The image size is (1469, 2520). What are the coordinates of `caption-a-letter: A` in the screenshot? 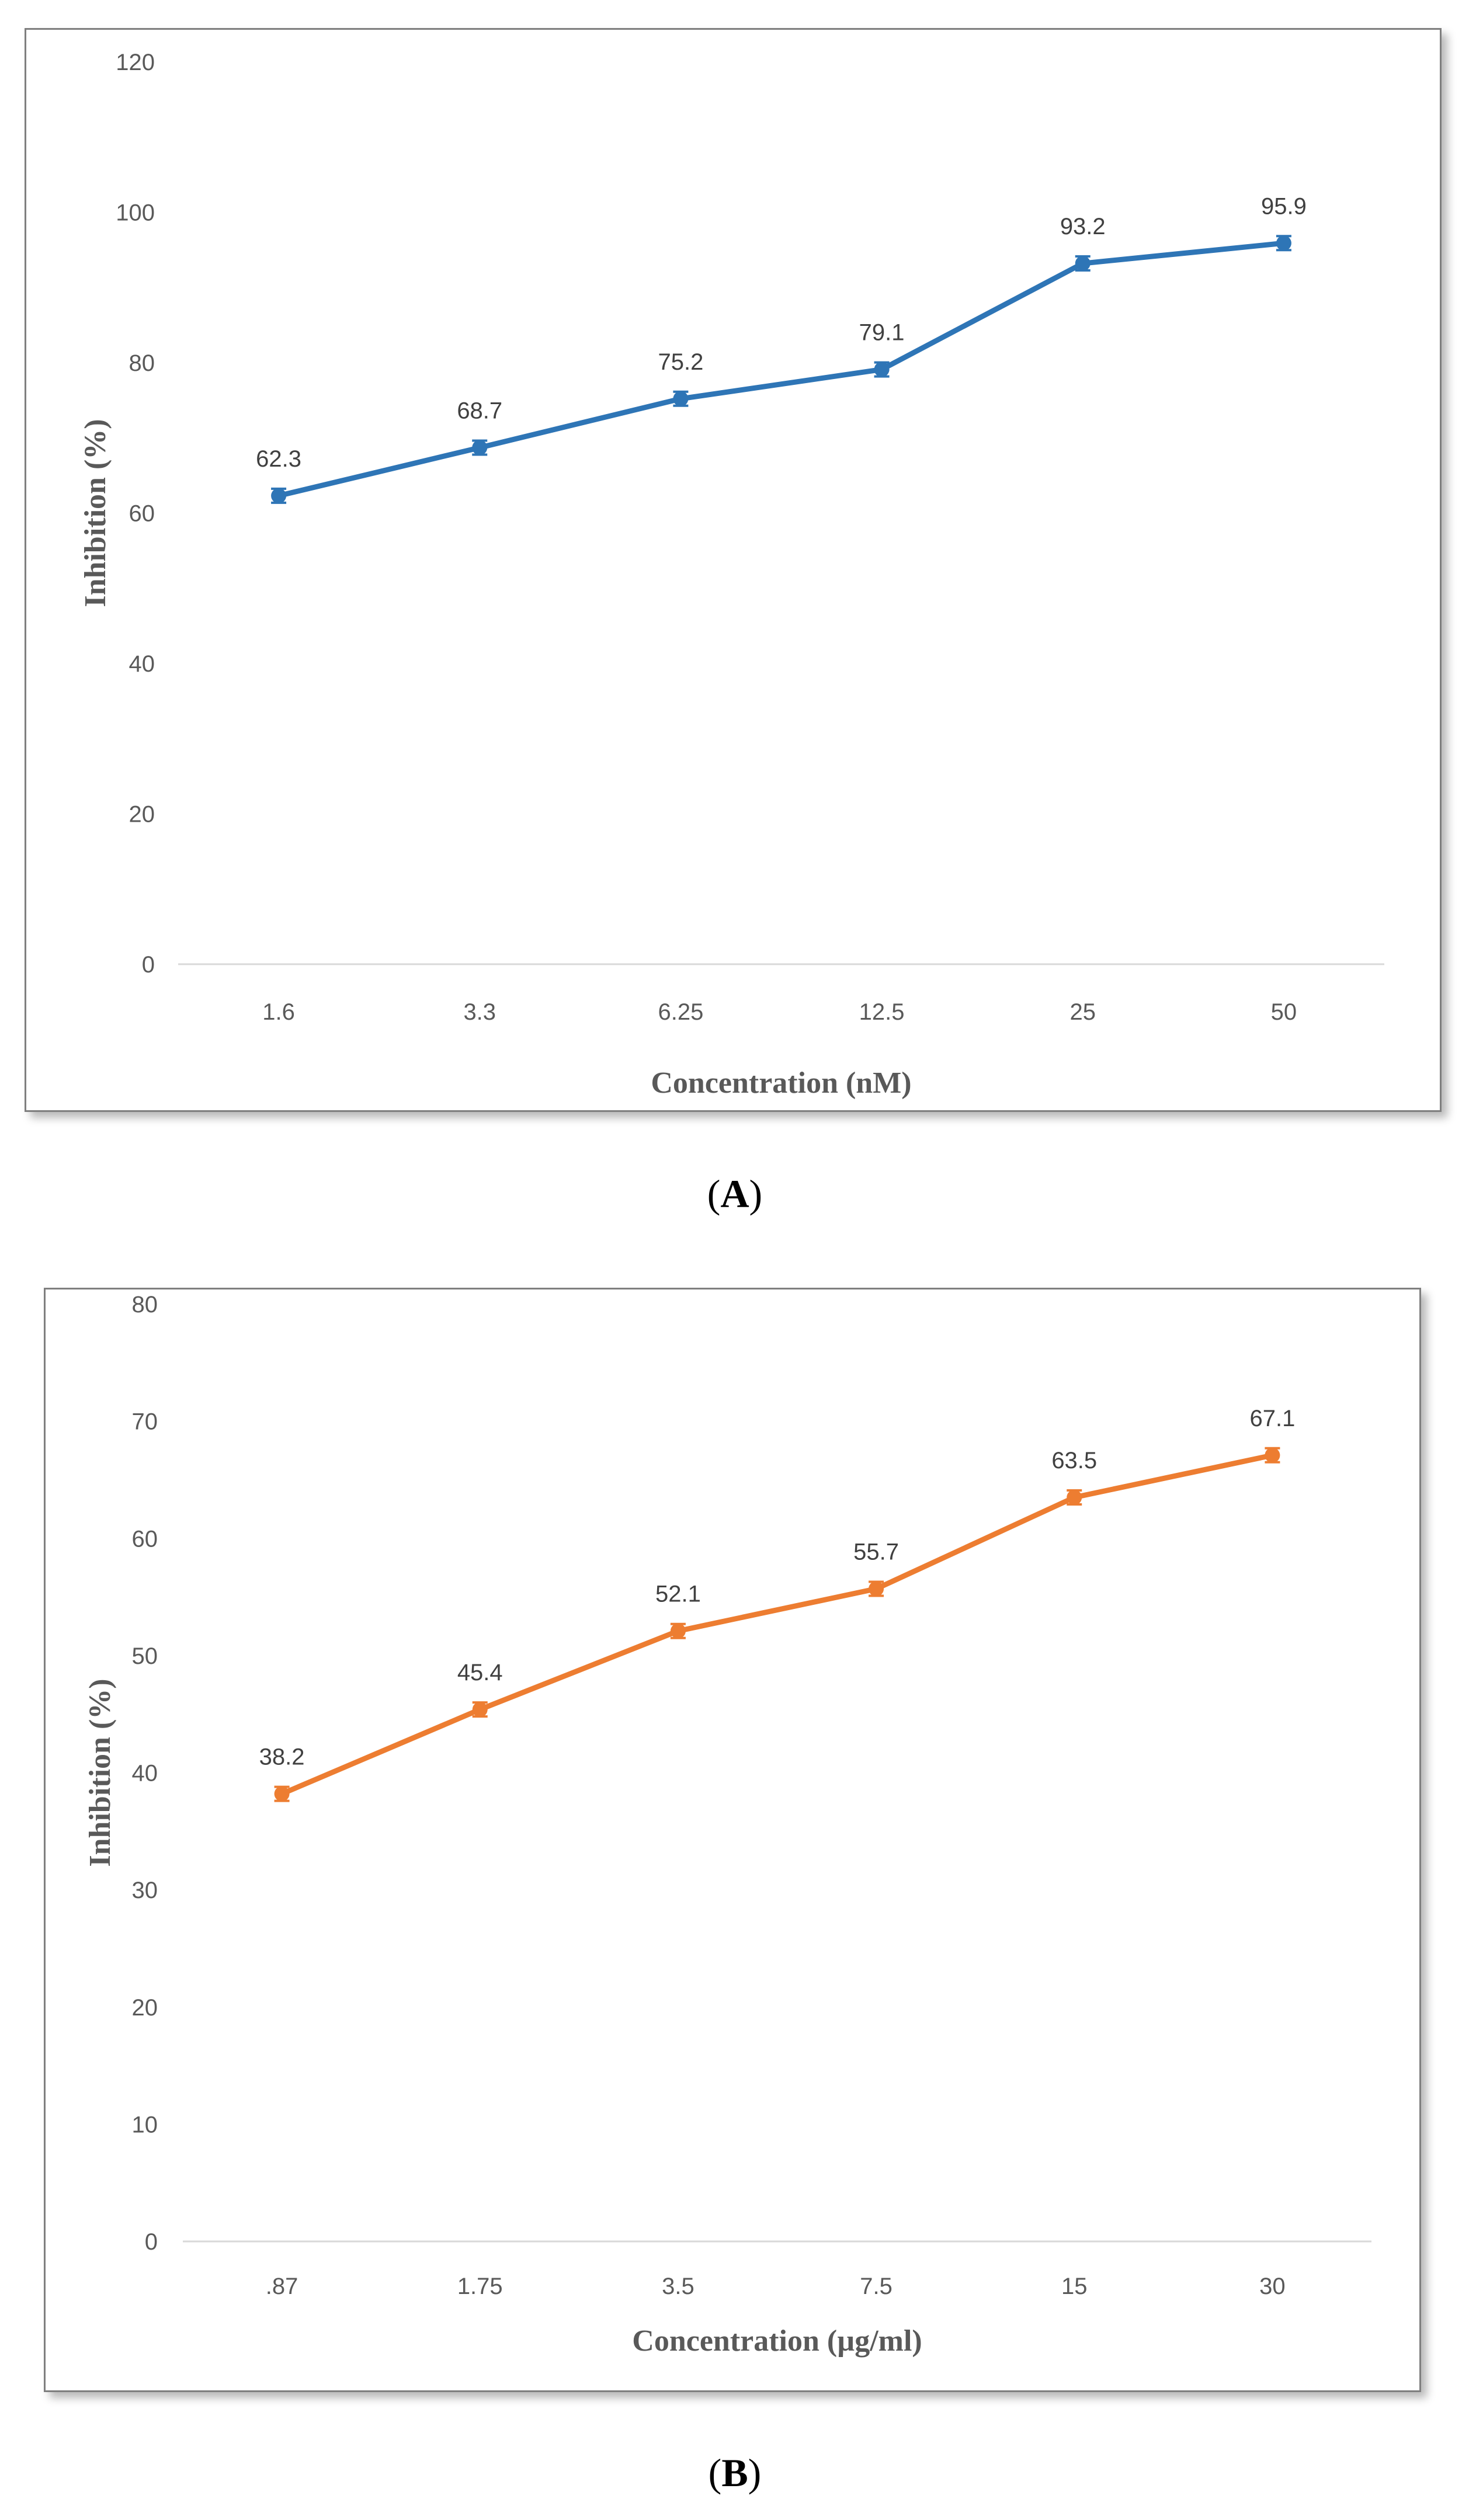 It's located at (734, 1194).